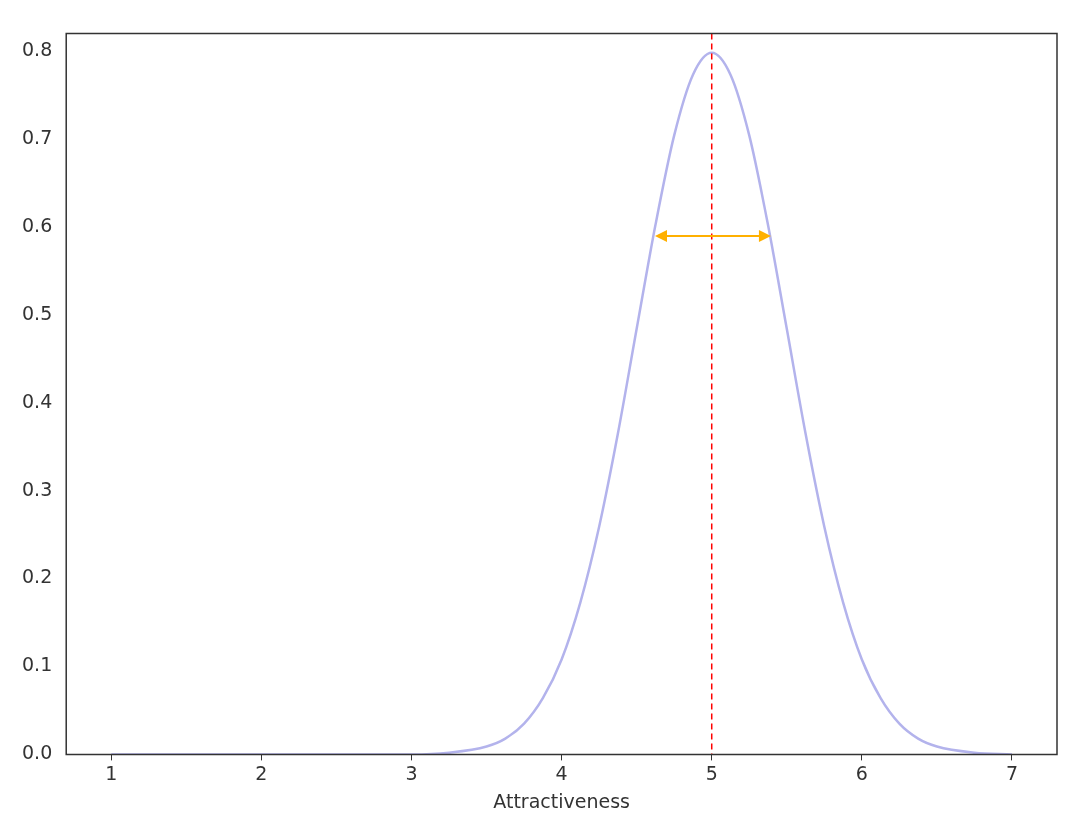 This screenshot has width=1069, height=826. Describe the element at coordinates (37, 224) in the screenshot. I see `y-tick-label: 0.6` at that location.